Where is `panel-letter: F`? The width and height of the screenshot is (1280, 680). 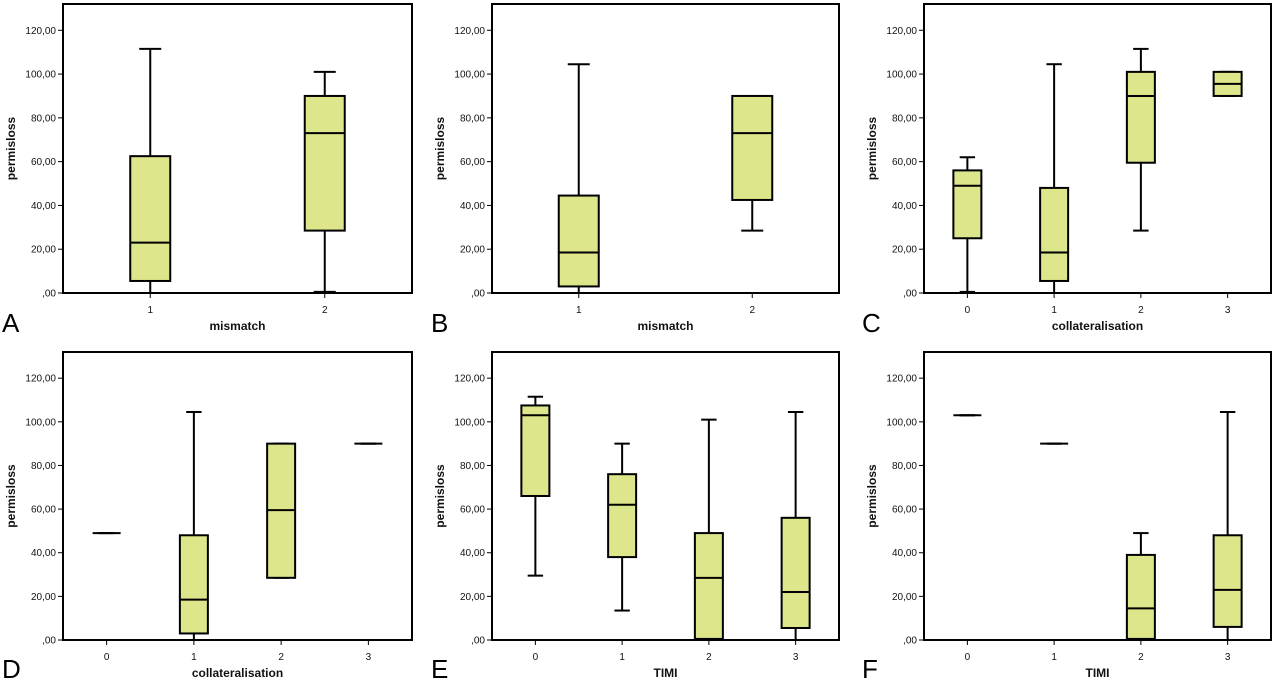
panel-letter: F is located at coordinates (870, 667).